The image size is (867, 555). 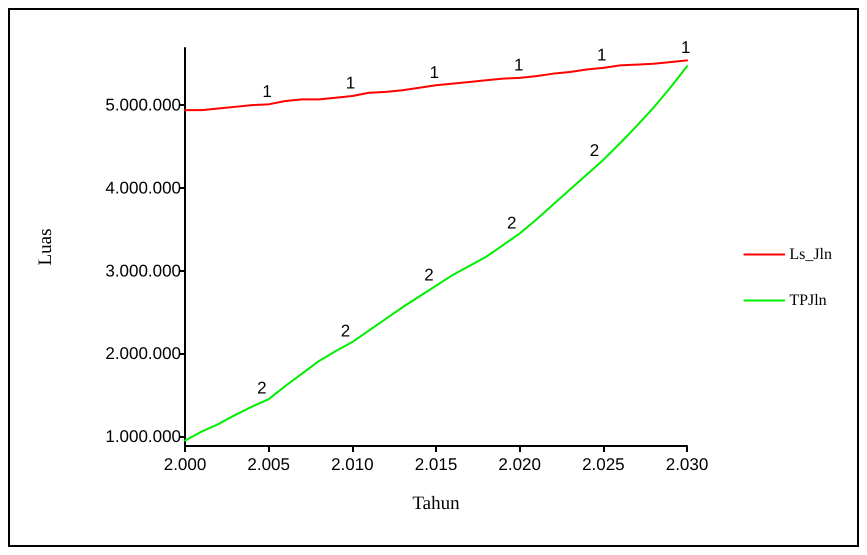 I want to click on x-tick-label: 2.030, so click(x=687, y=464).